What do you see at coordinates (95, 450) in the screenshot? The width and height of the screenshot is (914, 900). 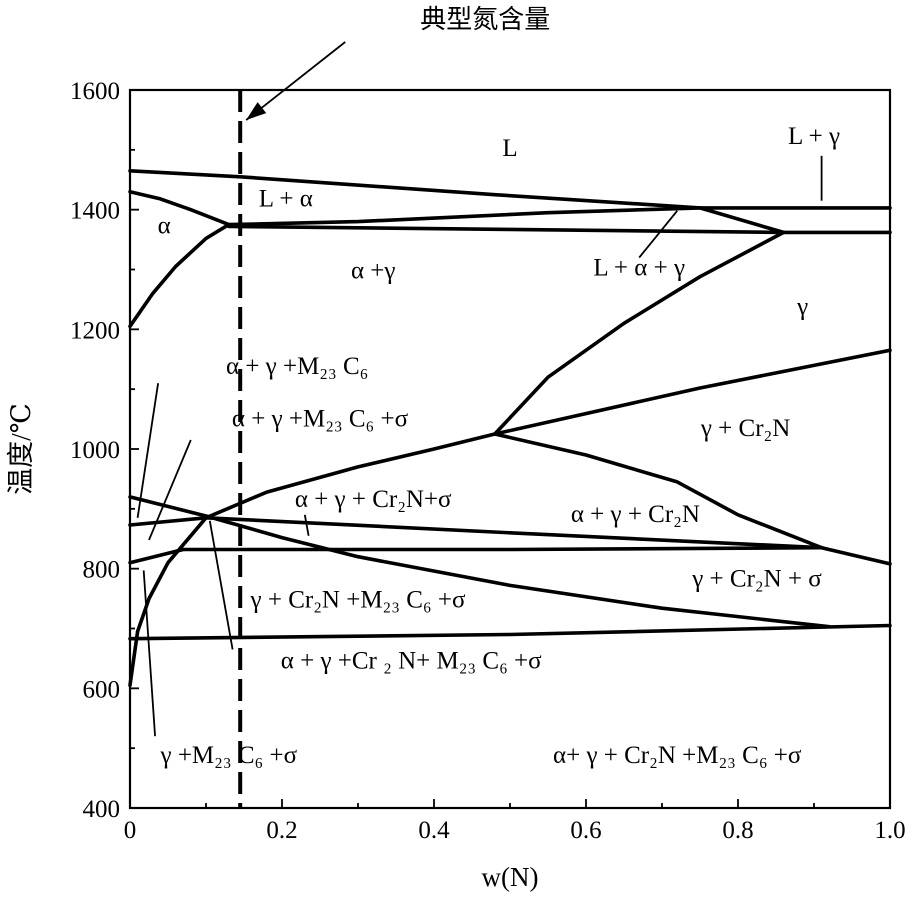 I see `y-tick-label: 1000` at bounding box center [95, 450].